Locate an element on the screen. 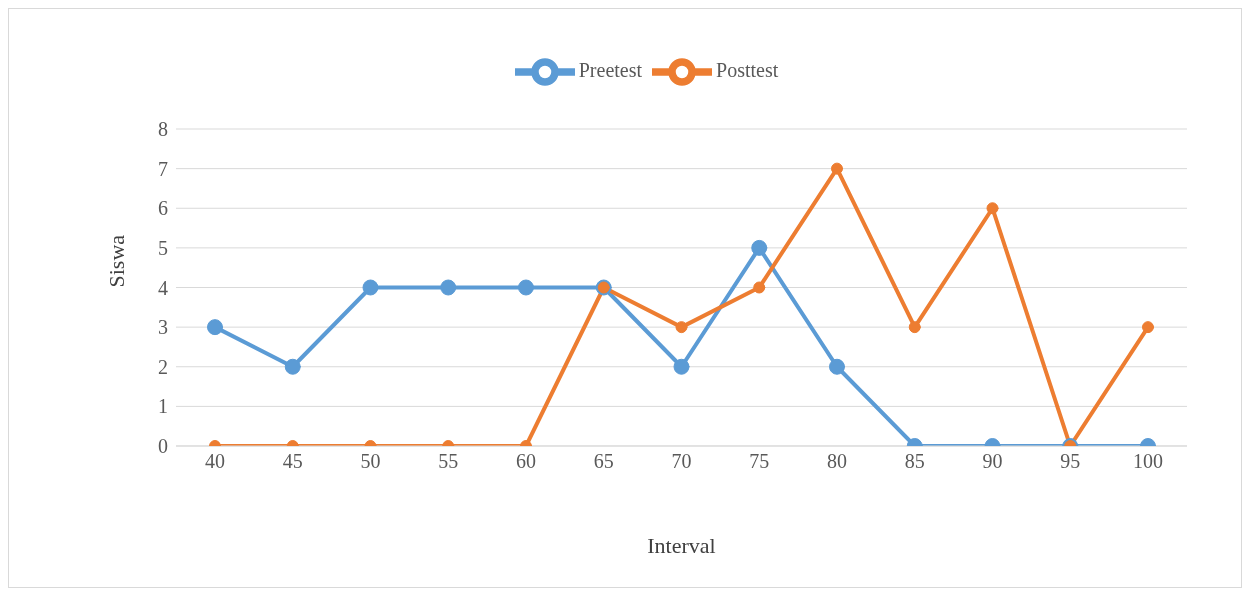 The width and height of the screenshot is (1250, 590). y-tick-label: 2 is located at coordinates (163, 366).